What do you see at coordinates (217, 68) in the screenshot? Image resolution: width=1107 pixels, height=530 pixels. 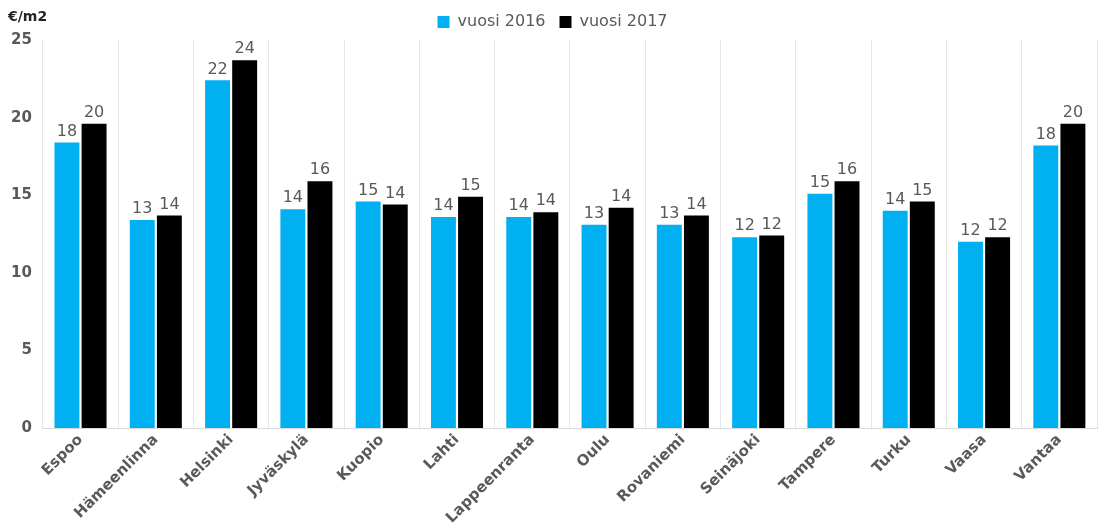 I see `data-label: 22` at bounding box center [217, 68].